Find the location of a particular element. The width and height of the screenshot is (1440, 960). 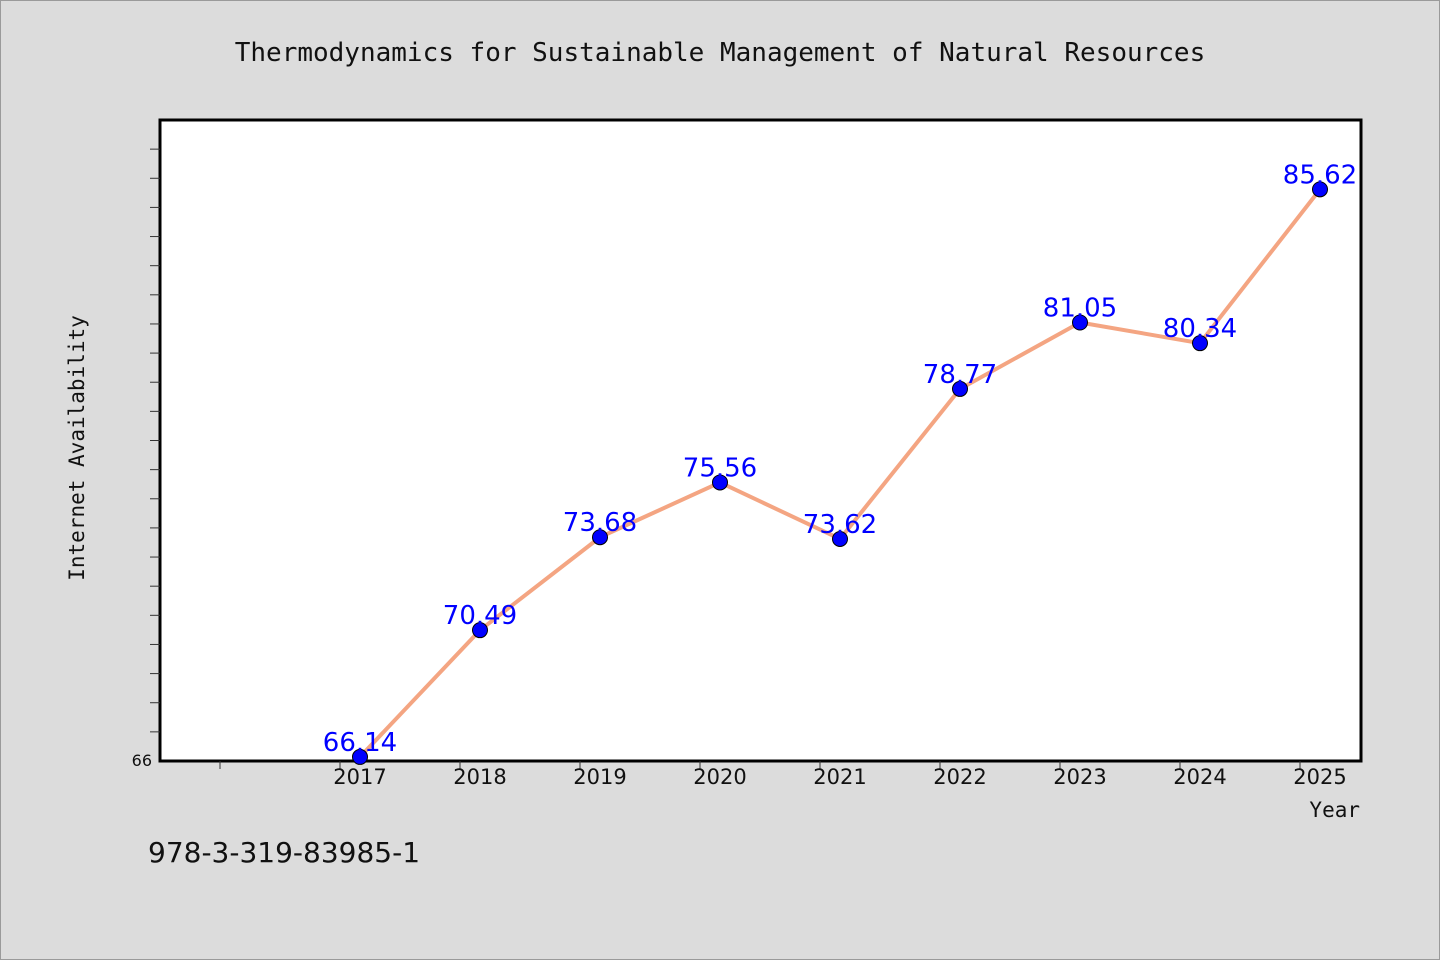

data-label: 70.49 is located at coordinates (480, 616).